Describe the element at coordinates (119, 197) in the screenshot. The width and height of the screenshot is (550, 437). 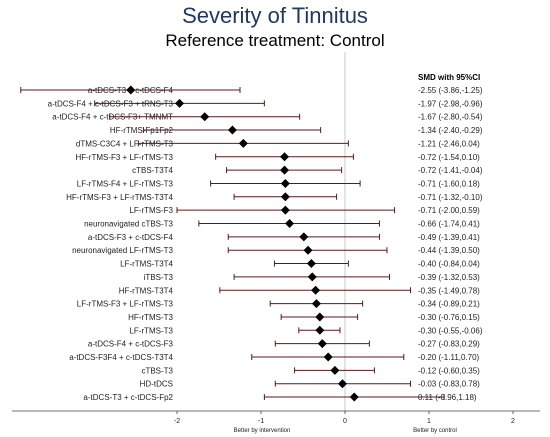
I see `row-label: HF-rTMS-F3 + LF-rTMS-T3T4` at that location.